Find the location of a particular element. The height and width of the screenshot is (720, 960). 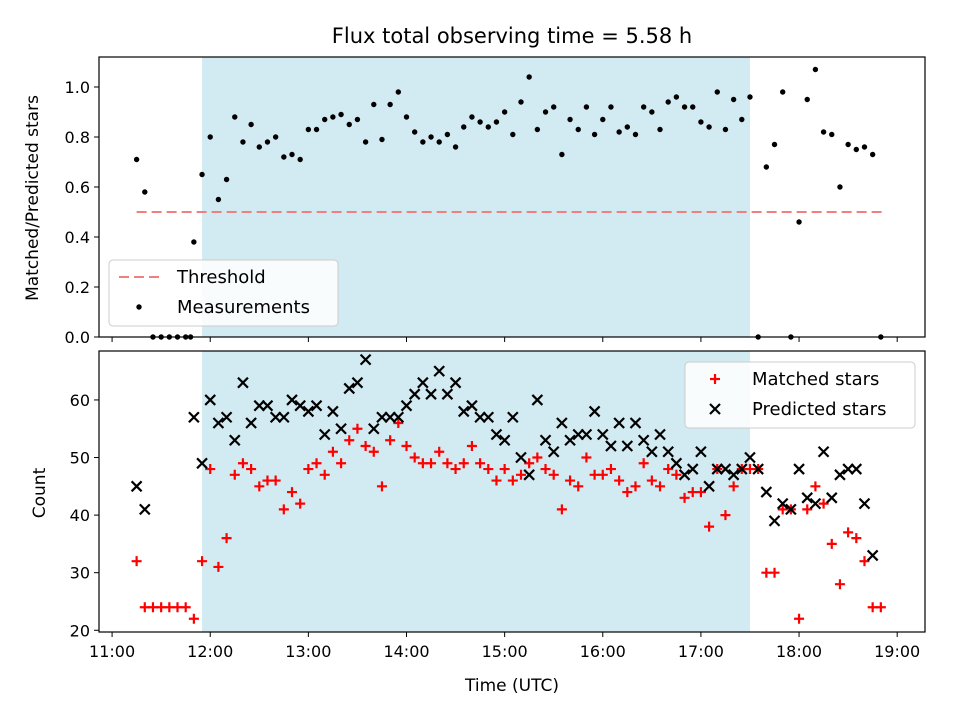

x-tick-label: 16:00 is located at coordinates (603, 651).